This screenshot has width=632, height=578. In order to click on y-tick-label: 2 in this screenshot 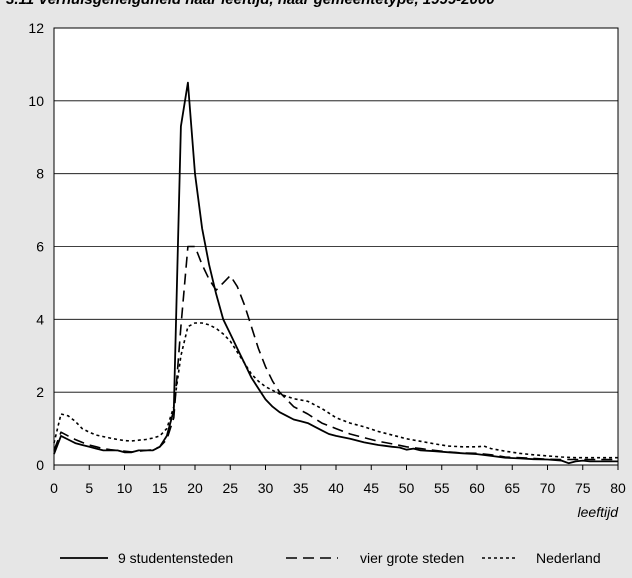, I will do `click(40, 392)`.